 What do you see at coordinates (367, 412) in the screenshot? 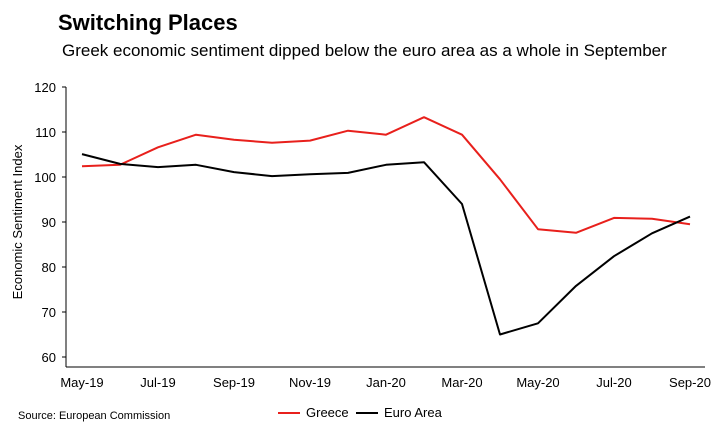
I see `legend-swatch-euro-area` at bounding box center [367, 412].